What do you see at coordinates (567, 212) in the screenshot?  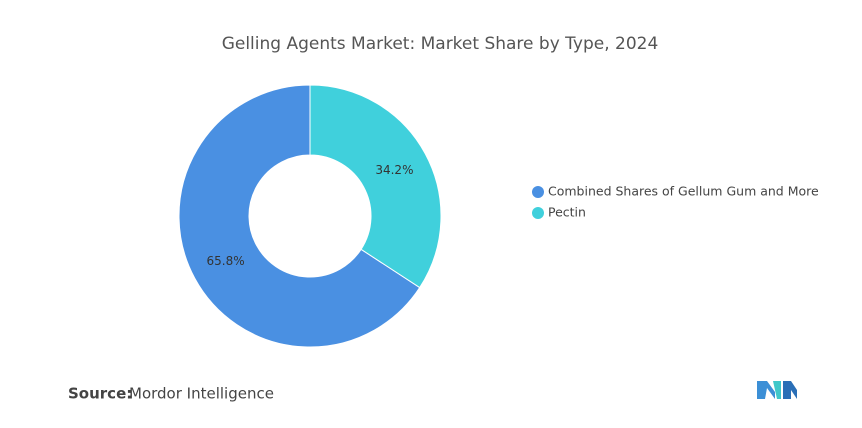 I see `legend-label: Pectin` at bounding box center [567, 212].